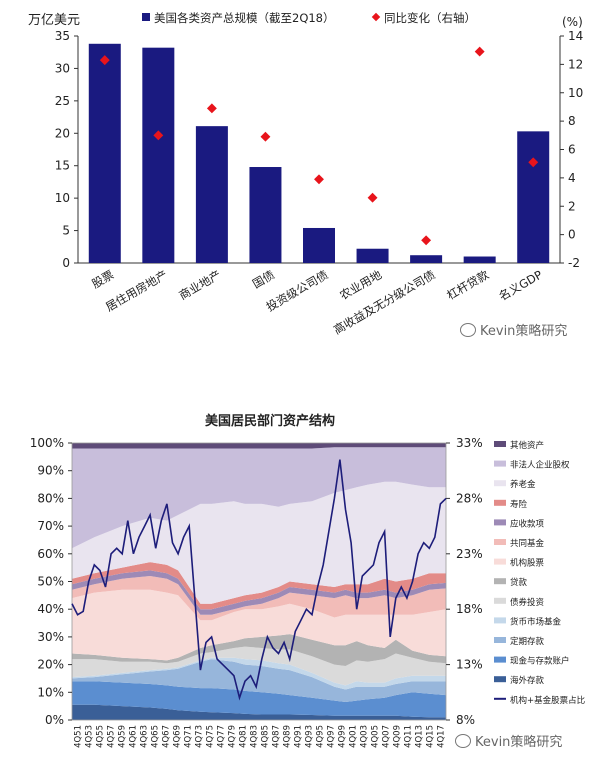  Describe the element at coordinates (222, 736) in the screenshot. I see `x-tick-label: 4Q77` at that location.